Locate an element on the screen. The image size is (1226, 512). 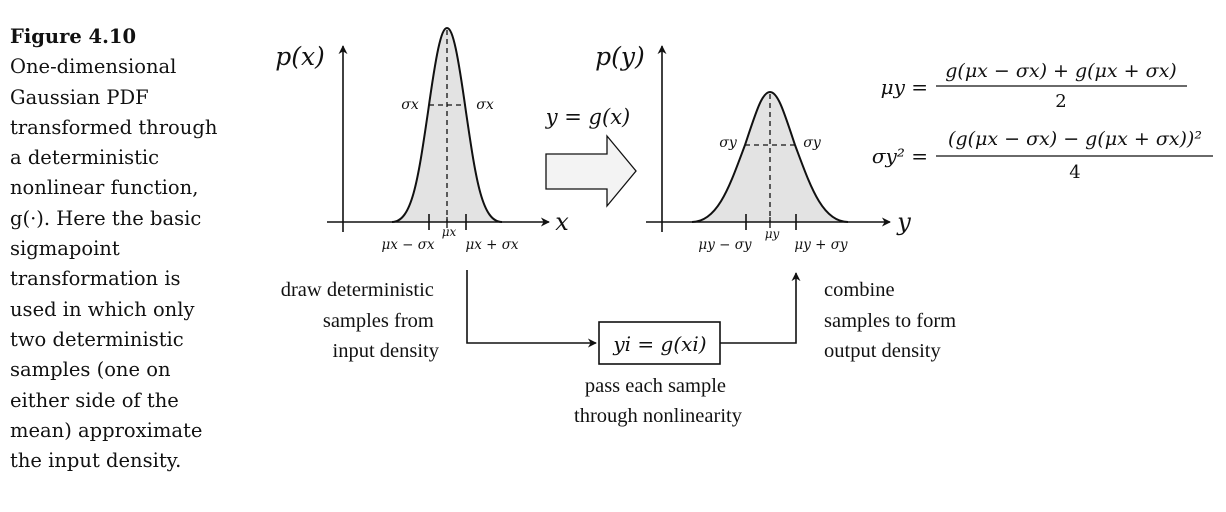
flow-arrow-out is located at coordinates (760, 308).